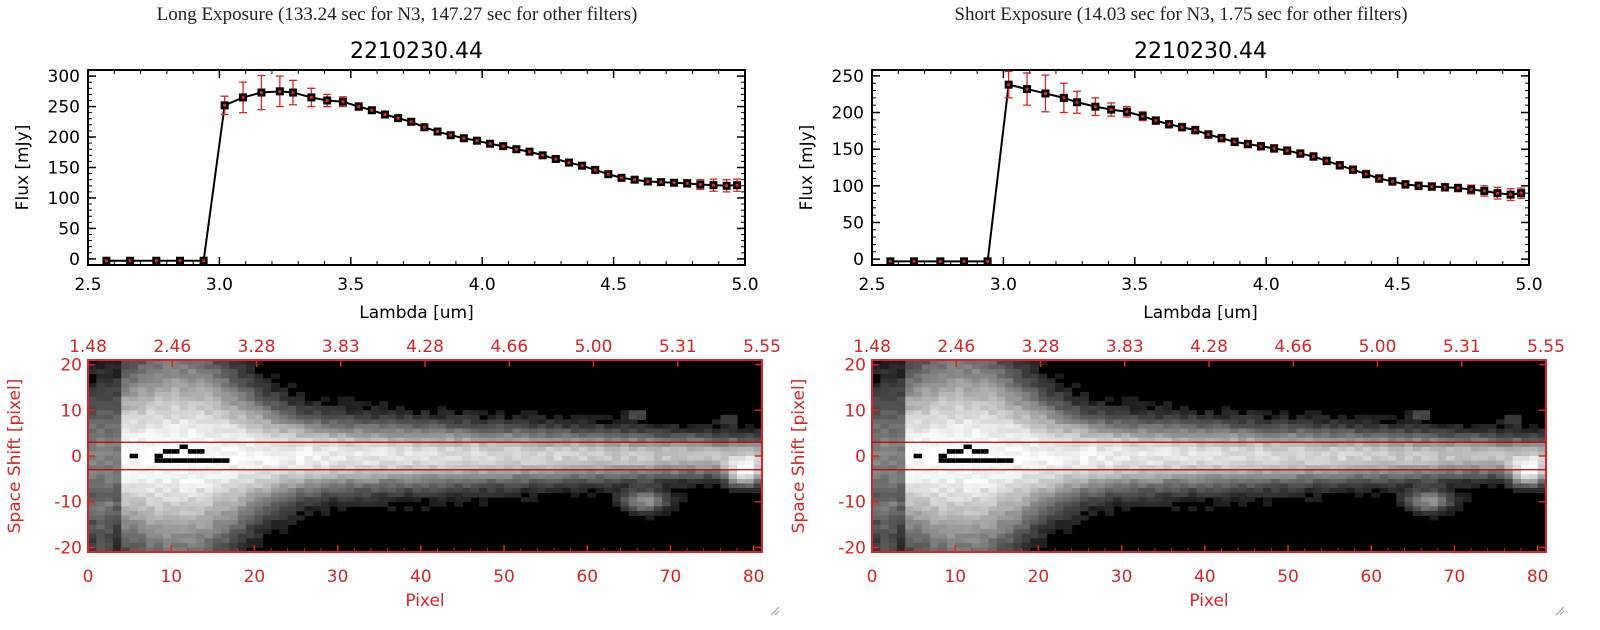  Describe the element at coordinates (671, 577) in the screenshot. I see `x-tick-label: 70` at that location.